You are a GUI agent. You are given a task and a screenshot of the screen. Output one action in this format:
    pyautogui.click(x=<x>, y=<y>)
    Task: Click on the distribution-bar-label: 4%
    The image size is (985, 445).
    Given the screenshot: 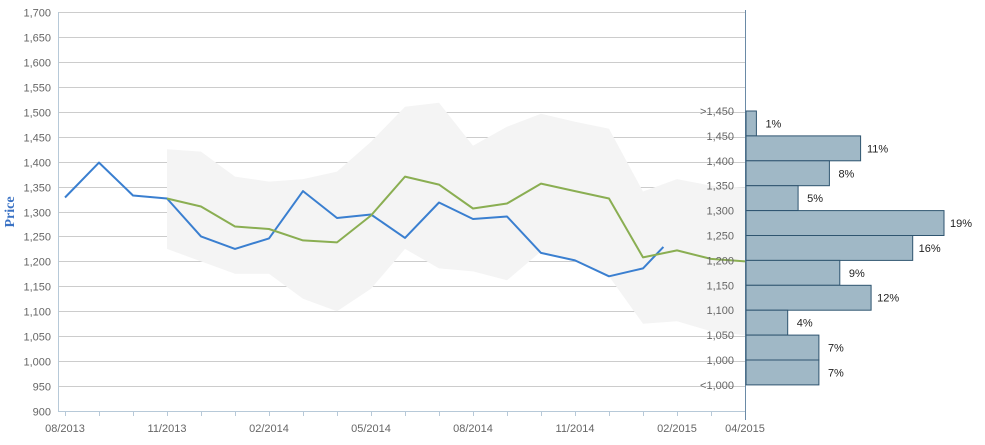 What is the action you would take?
    pyautogui.click(x=805, y=324)
    